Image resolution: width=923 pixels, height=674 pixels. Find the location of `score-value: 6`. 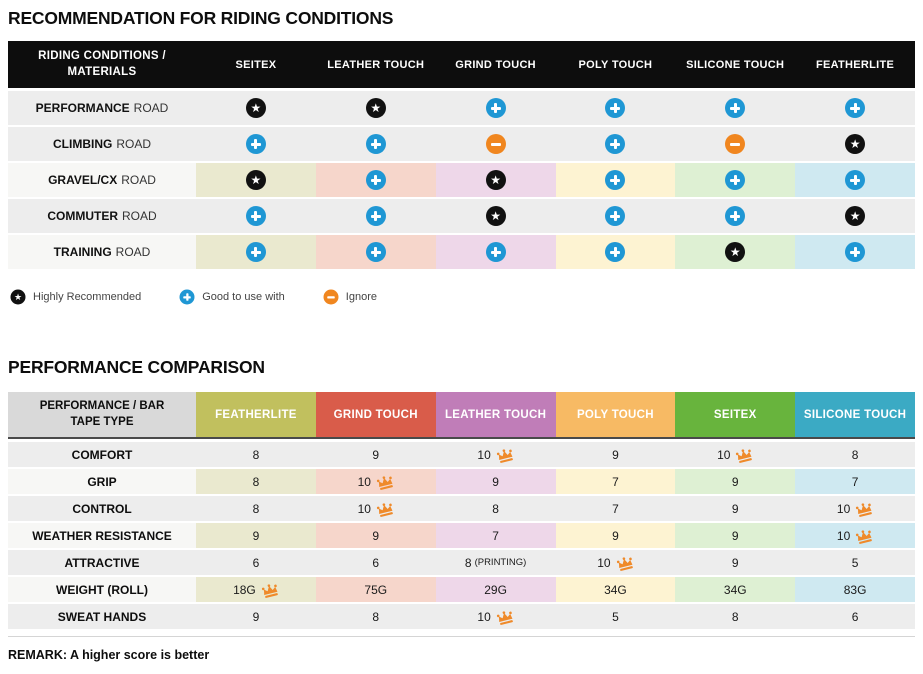

score-value: 6 is located at coordinates (256, 562).